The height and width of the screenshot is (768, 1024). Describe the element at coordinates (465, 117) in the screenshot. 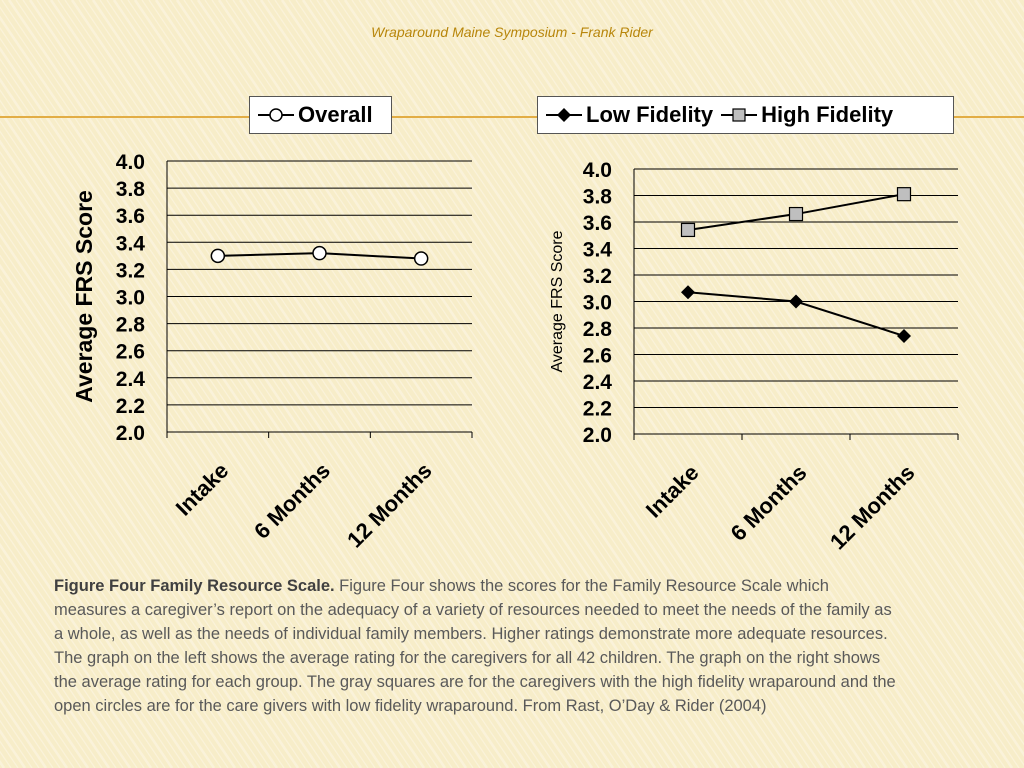

I see `decorative-rule-middle` at that location.